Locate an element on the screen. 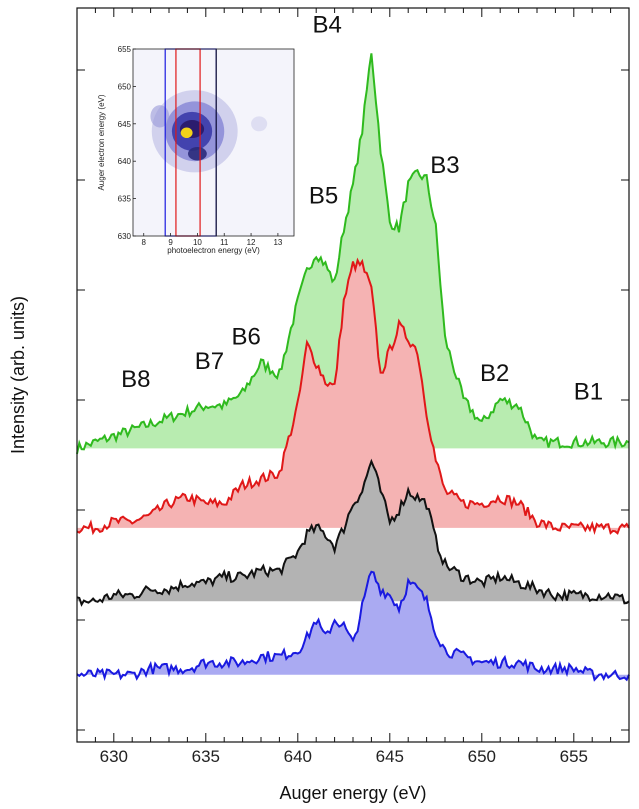  x-axis-label: Auger energy (eV) is located at coordinates (352, 793).